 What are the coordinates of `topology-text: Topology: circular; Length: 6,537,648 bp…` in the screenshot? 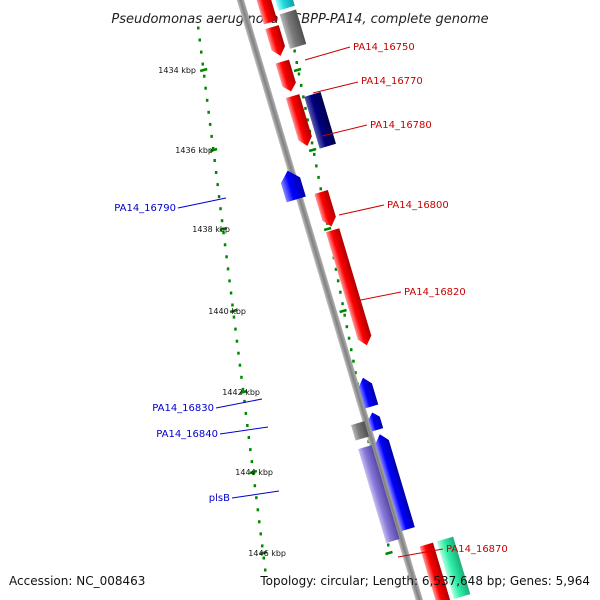 It's located at (424, 581).